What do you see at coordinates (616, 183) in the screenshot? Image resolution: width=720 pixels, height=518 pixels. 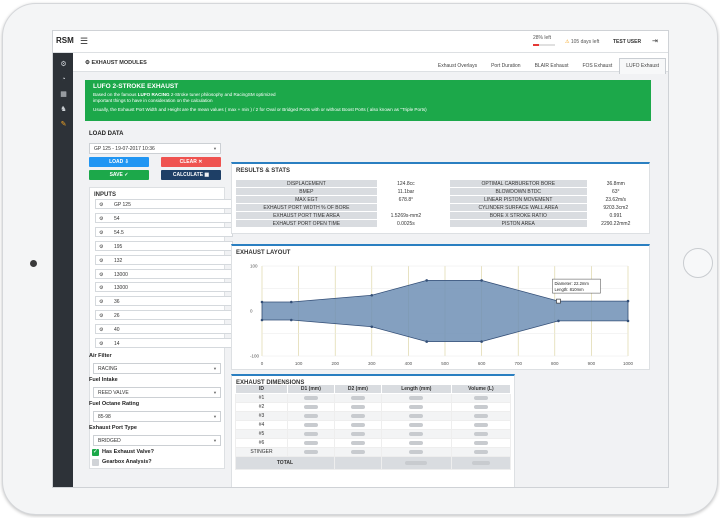 I see `stat-value: 36.8mm` at bounding box center [616, 183].